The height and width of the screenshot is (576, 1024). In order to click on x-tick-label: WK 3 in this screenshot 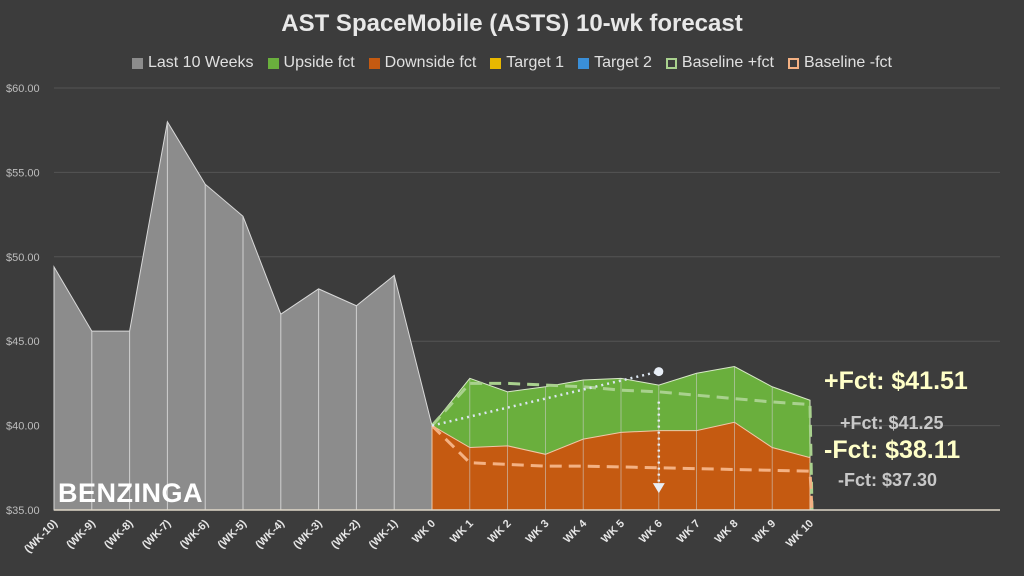, I will do `click(538, 532)`.